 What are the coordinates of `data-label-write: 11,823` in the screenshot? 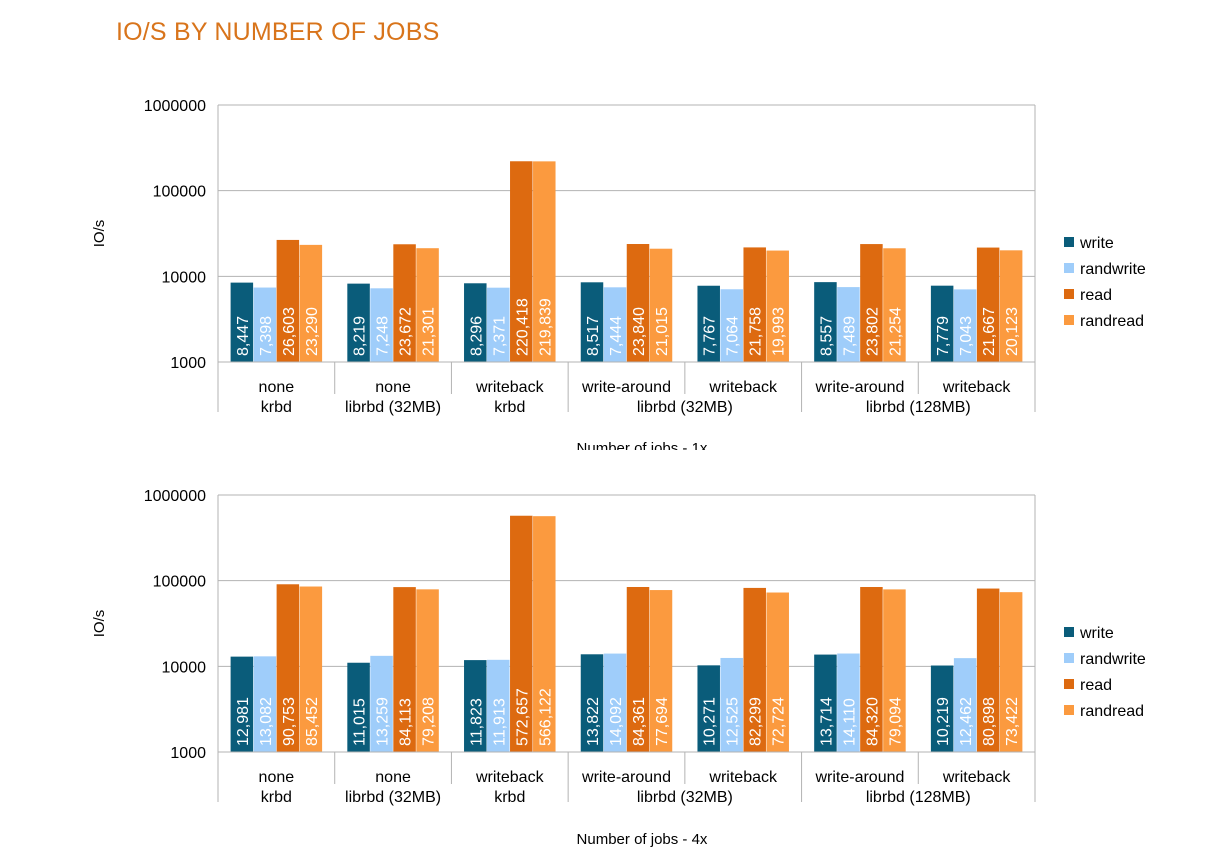 It's located at (476, 722).